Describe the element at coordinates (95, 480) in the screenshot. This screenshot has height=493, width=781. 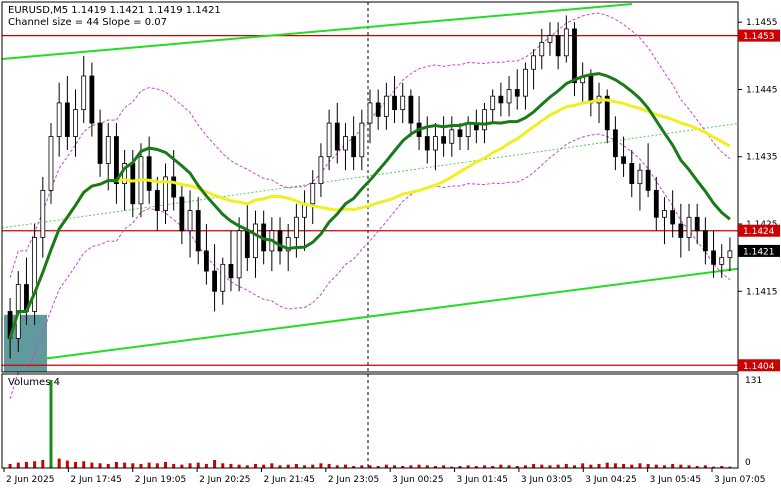
I see `time-tick-label: 2 Jun 17:45` at that location.